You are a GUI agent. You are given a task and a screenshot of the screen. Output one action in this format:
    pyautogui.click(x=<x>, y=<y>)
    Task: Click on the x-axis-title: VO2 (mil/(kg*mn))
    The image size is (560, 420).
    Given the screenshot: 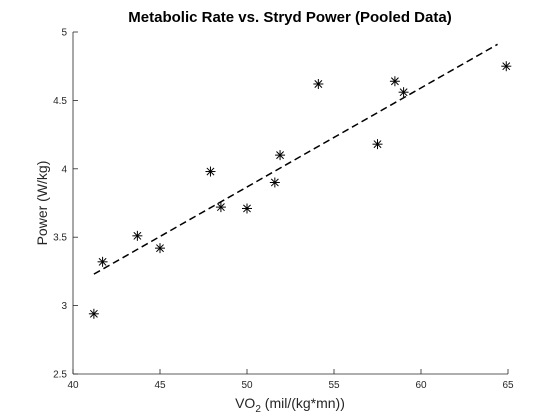 What is the action you would take?
    pyautogui.click(x=290, y=405)
    